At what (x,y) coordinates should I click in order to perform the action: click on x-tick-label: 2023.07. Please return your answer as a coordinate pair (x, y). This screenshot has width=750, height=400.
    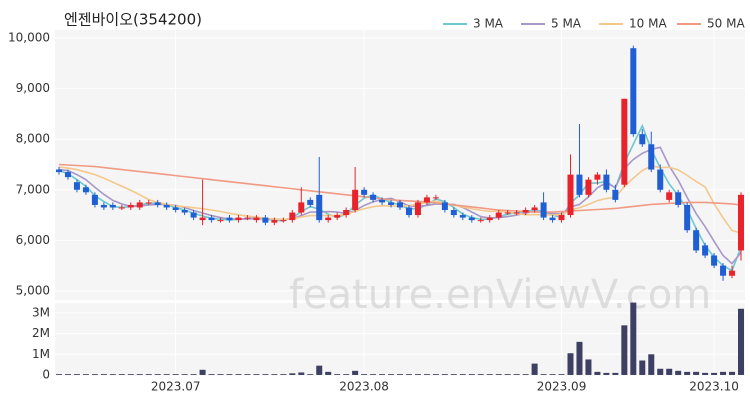
    Looking at the image, I should click on (176, 387).